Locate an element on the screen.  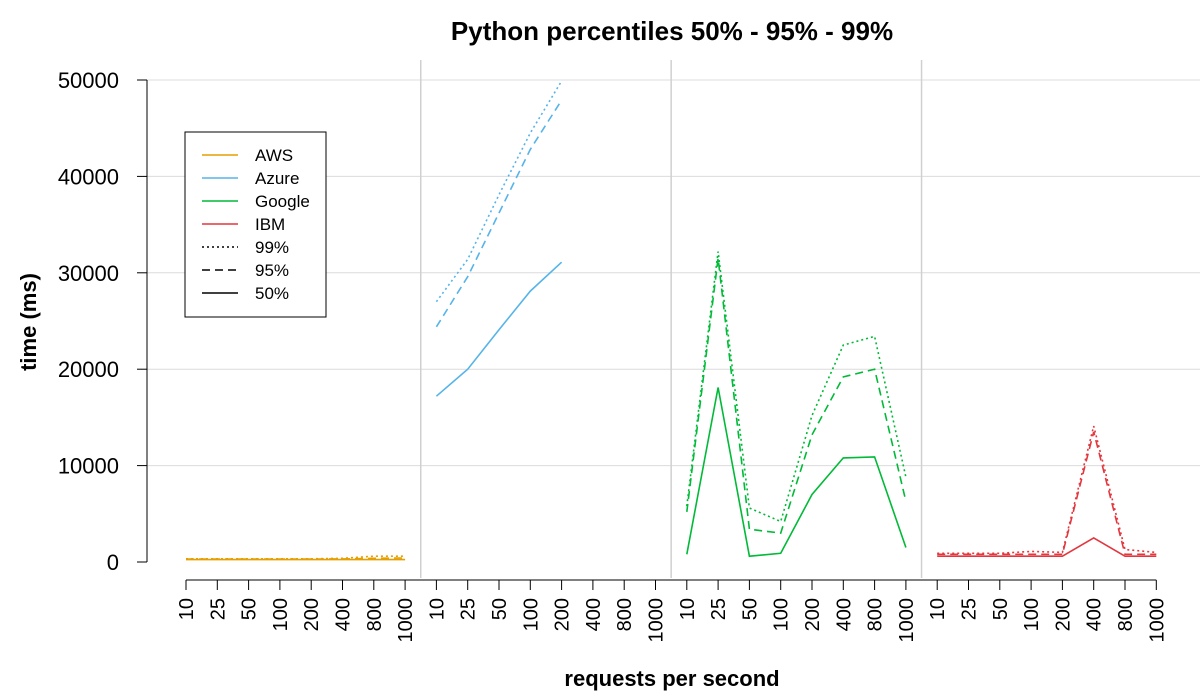
series-google-p99 is located at coordinates (796, 387).